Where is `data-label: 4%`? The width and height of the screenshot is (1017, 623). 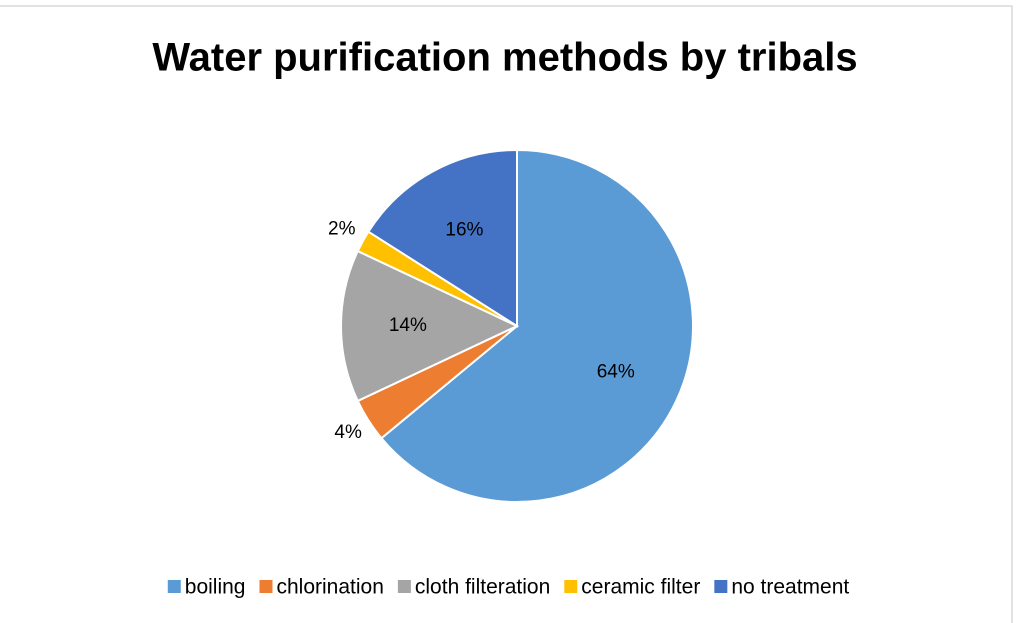 data-label: 4% is located at coordinates (348, 432).